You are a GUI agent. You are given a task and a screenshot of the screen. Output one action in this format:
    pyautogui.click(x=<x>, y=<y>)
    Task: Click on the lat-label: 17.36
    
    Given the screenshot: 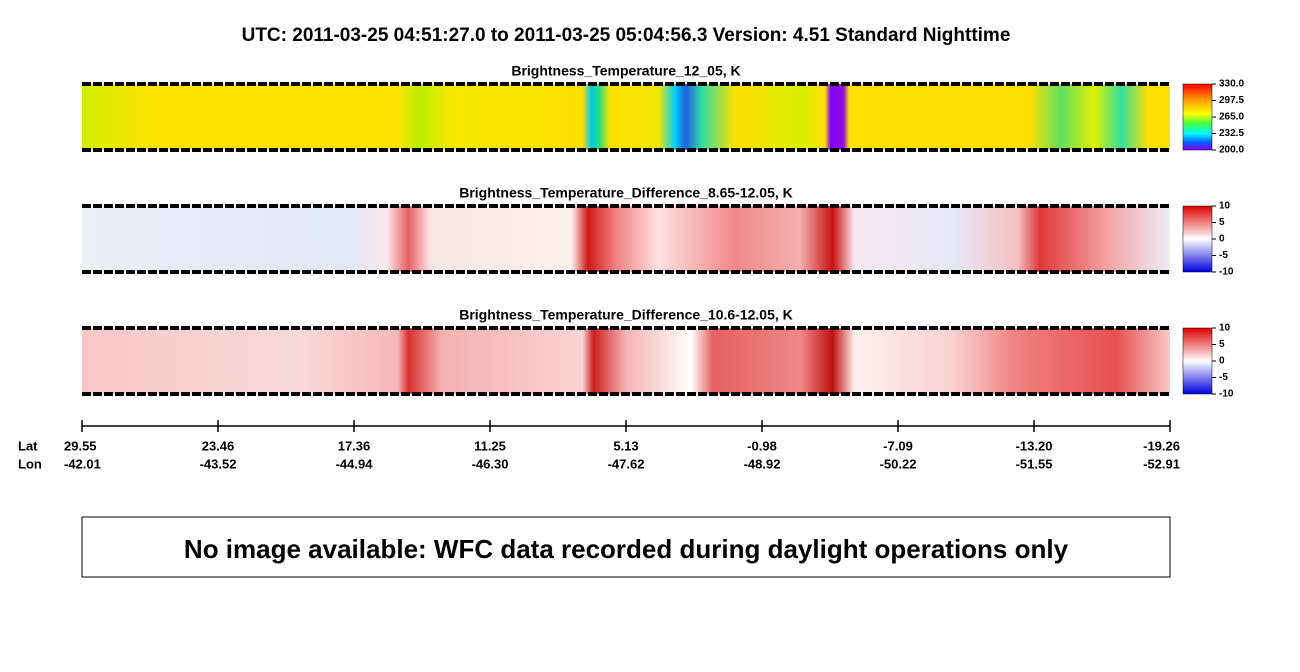 What is the action you would take?
    pyautogui.click(x=354, y=445)
    